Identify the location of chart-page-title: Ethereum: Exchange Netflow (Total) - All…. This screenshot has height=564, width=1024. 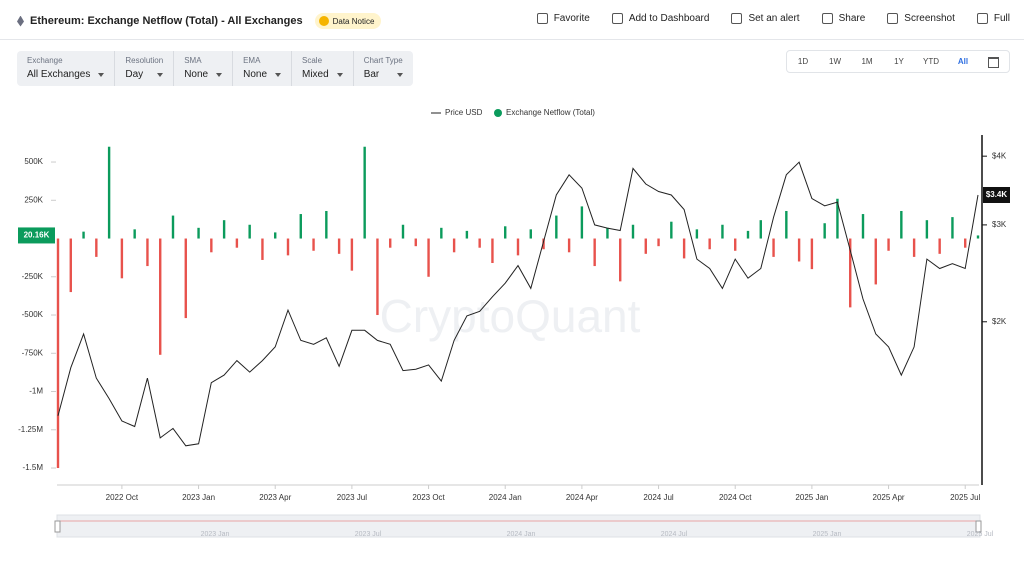
(166, 21).